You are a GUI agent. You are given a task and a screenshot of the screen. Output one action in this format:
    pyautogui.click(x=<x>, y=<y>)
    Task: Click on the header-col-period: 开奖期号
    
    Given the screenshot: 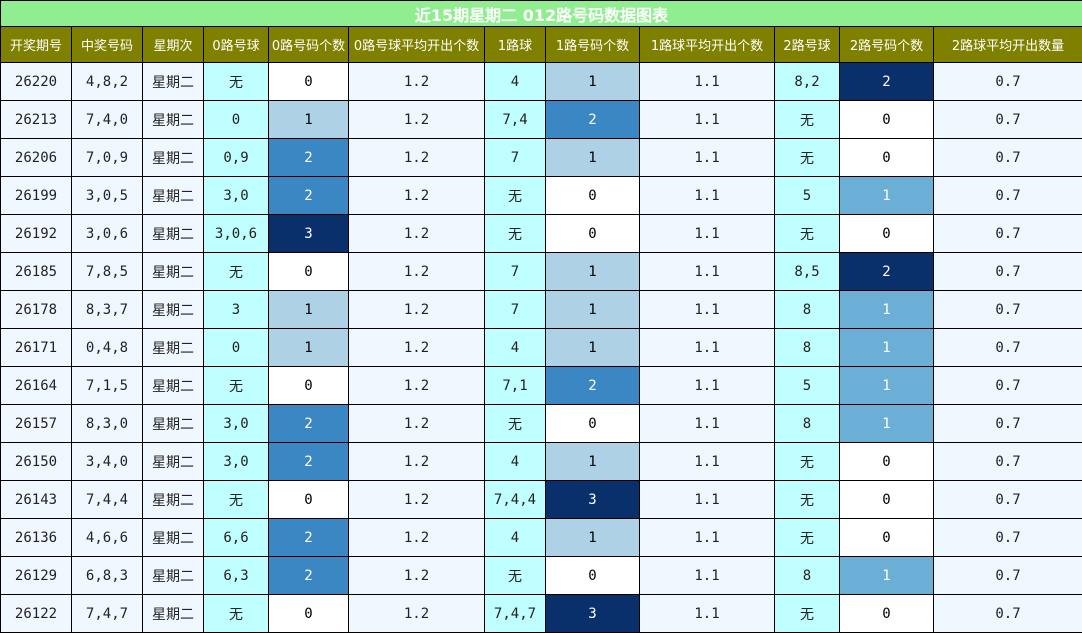 What is the action you would take?
    pyautogui.click(x=36, y=44)
    